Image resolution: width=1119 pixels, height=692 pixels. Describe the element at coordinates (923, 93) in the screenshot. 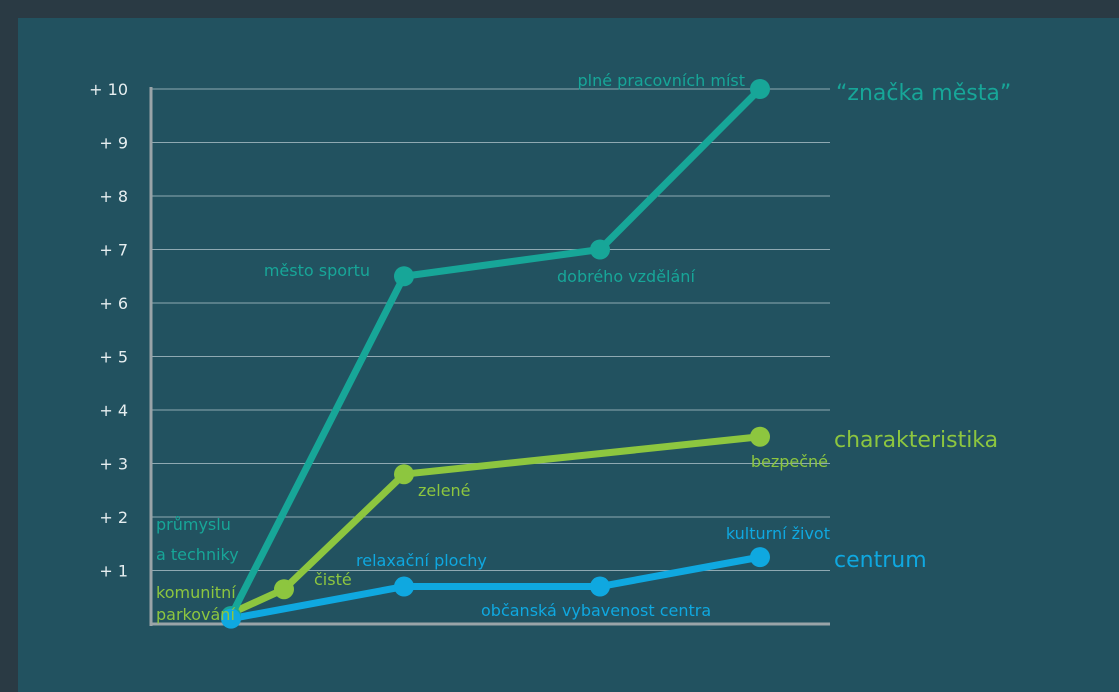

I see `series-name: “značka města”` at that location.